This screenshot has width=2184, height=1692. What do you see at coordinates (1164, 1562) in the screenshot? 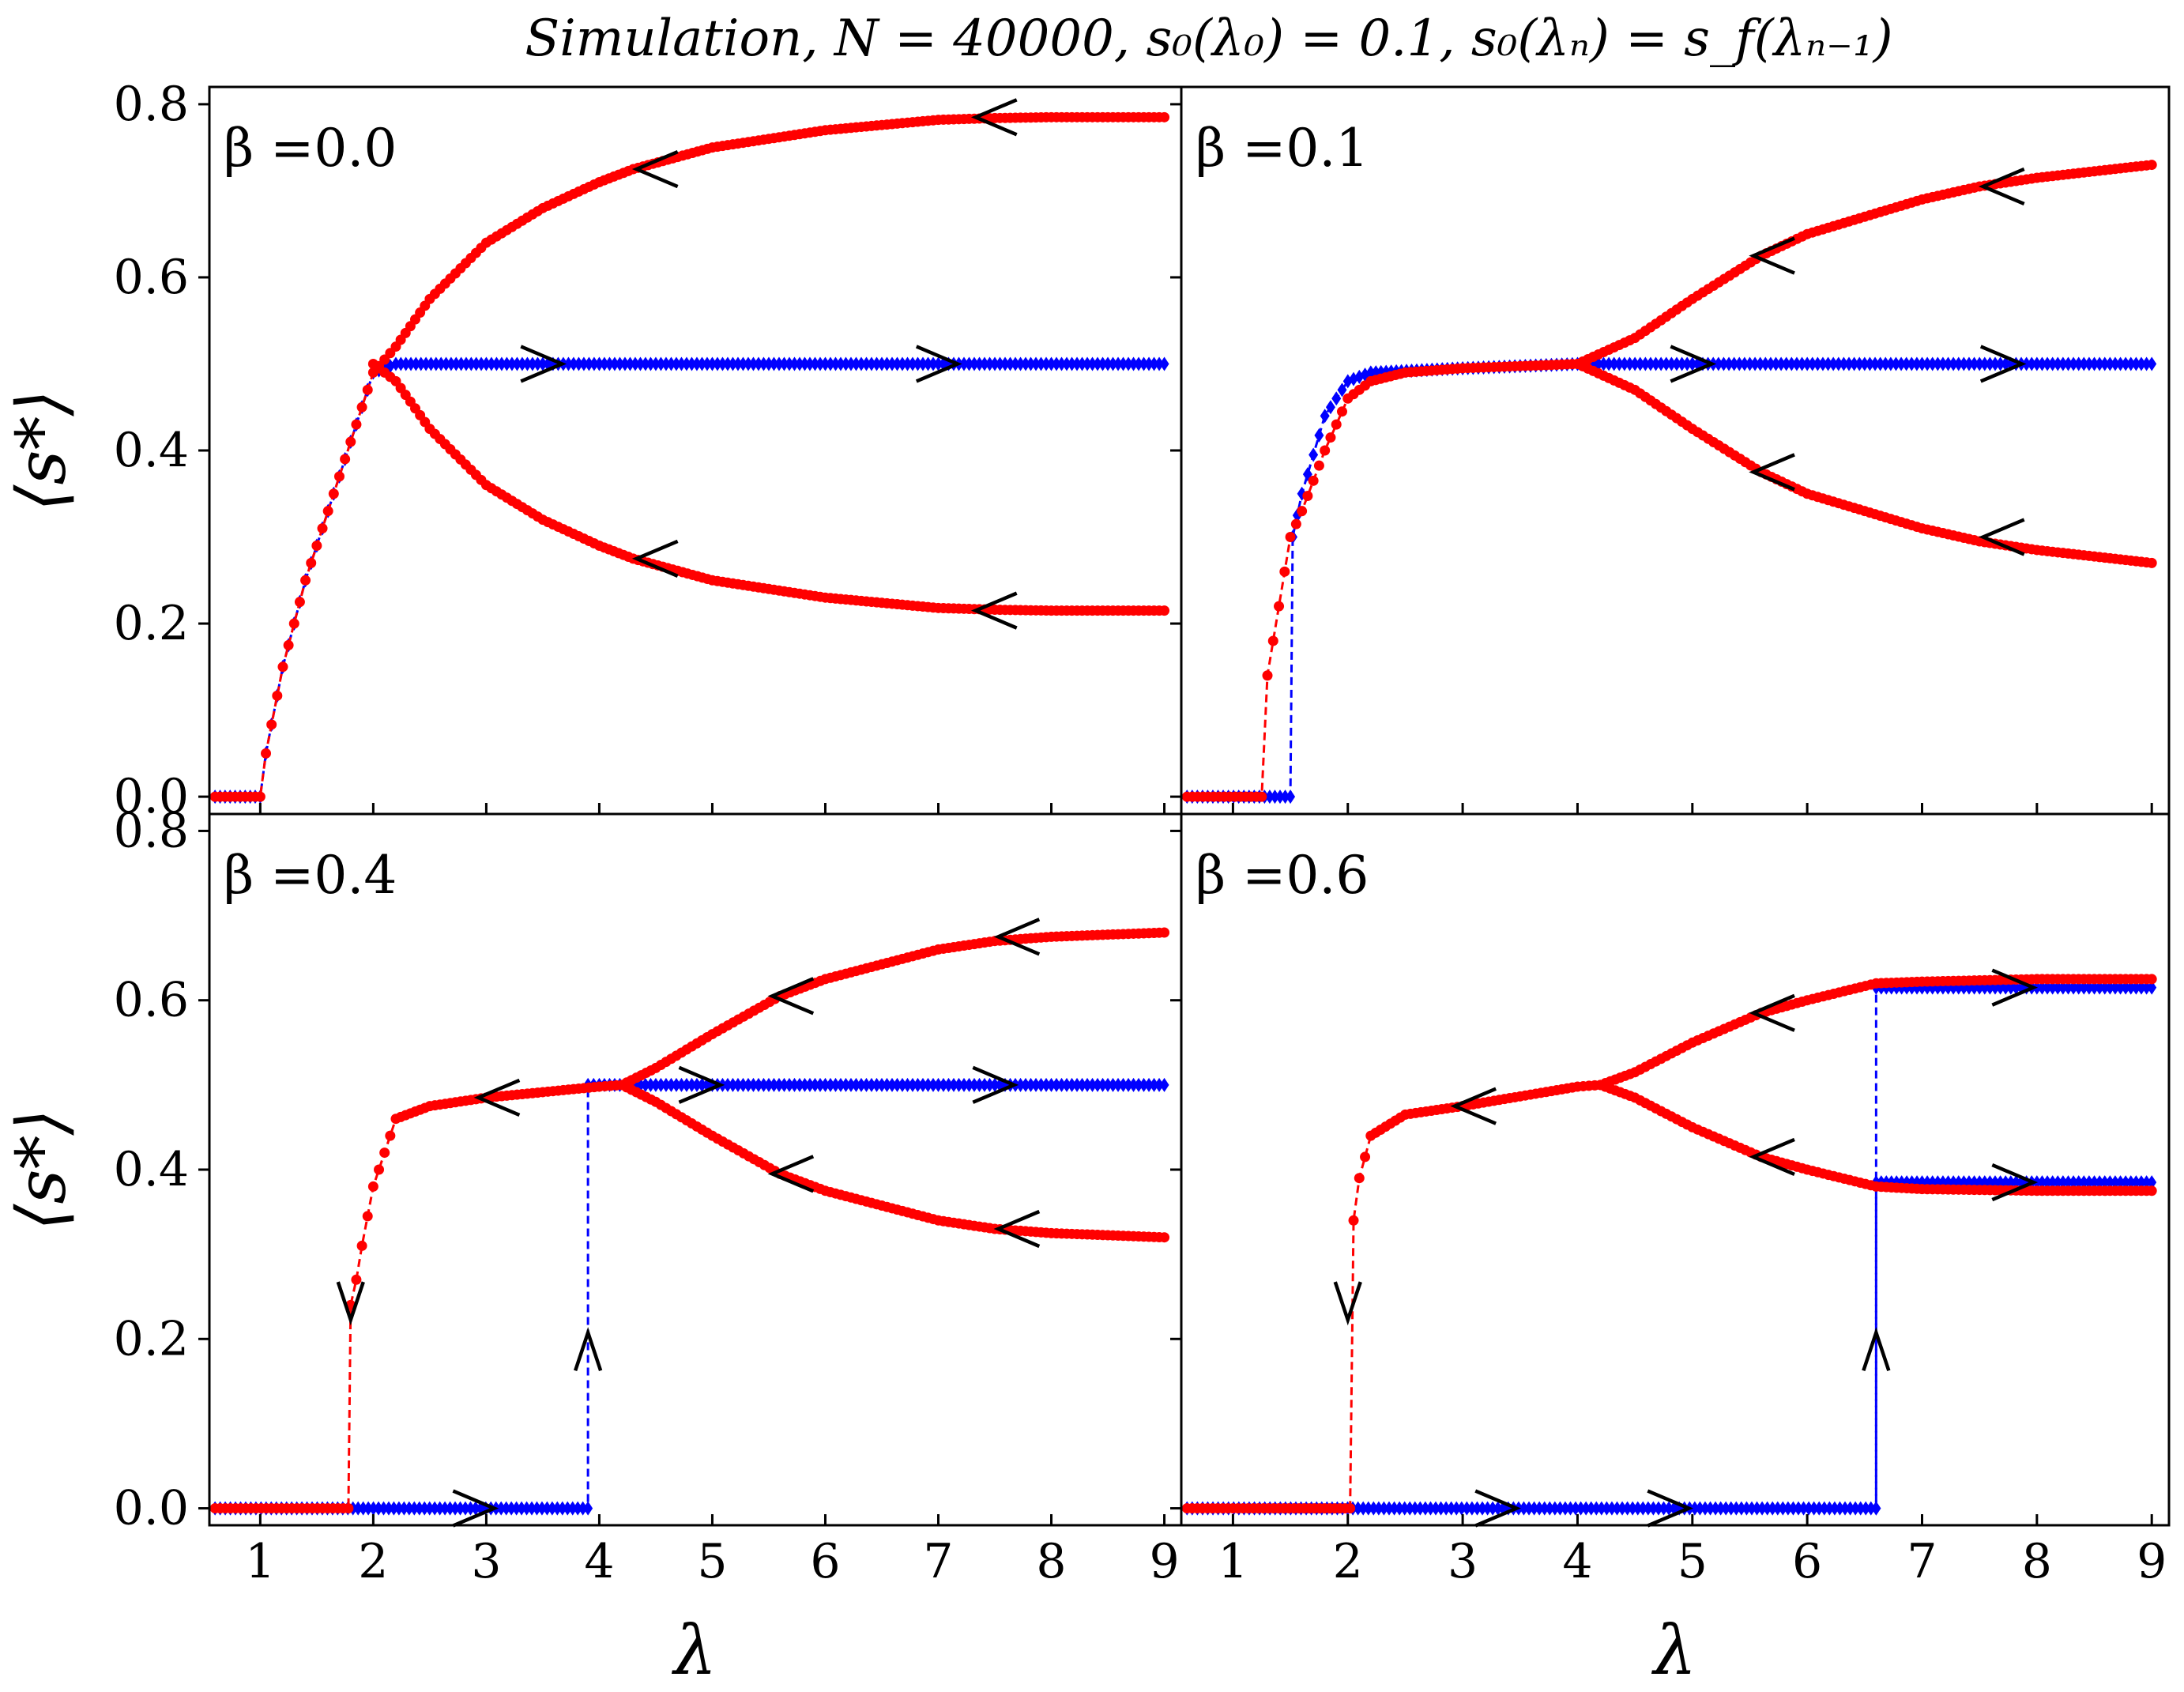
I see `x-tick-label: 9` at bounding box center [1164, 1562].